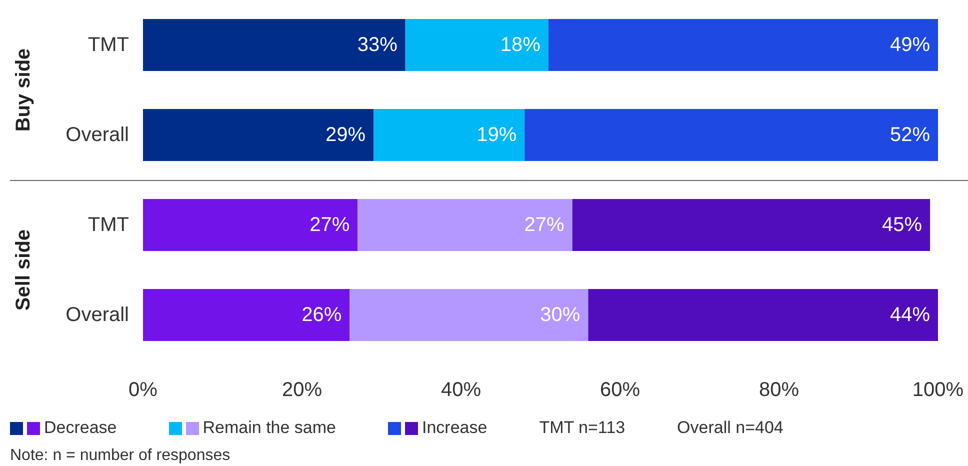  What do you see at coordinates (24, 90) in the screenshot?
I see `text: Buy side` at bounding box center [24, 90].